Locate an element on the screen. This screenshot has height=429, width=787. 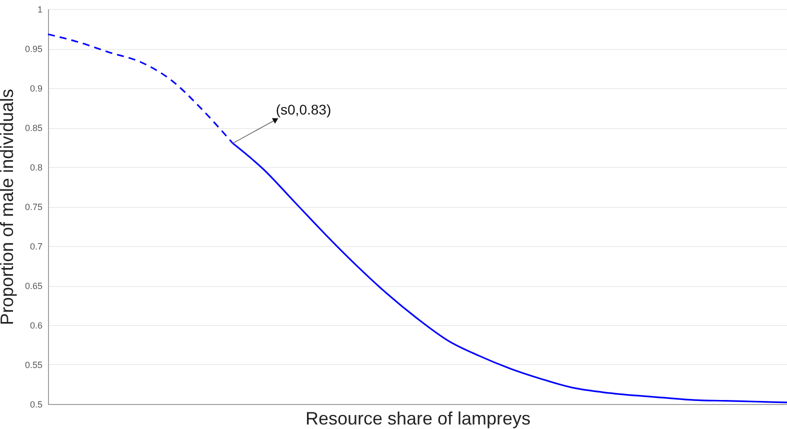
annotation: (s0,0.83) is located at coordinates (304, 110).